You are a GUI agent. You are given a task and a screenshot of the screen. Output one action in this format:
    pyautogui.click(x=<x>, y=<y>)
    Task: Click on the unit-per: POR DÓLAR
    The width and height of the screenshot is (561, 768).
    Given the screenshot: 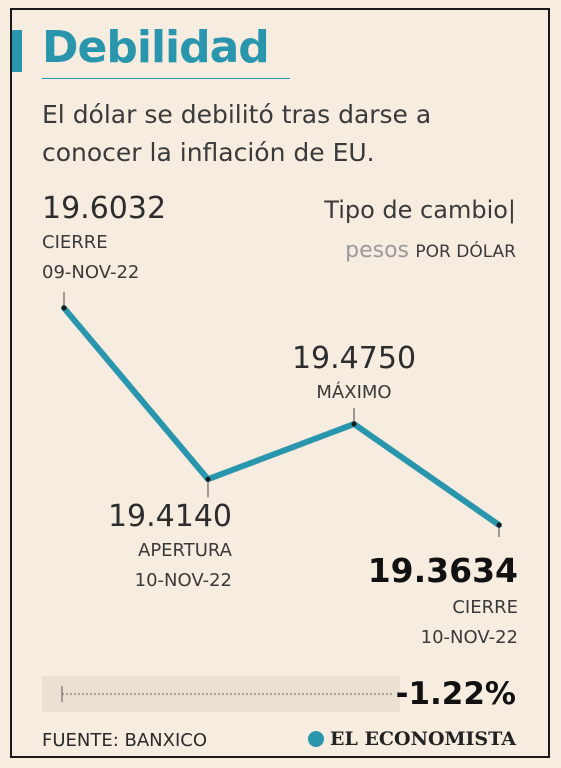 What is the action you would take?
    pyautogui.click(x=465, y=252)
    